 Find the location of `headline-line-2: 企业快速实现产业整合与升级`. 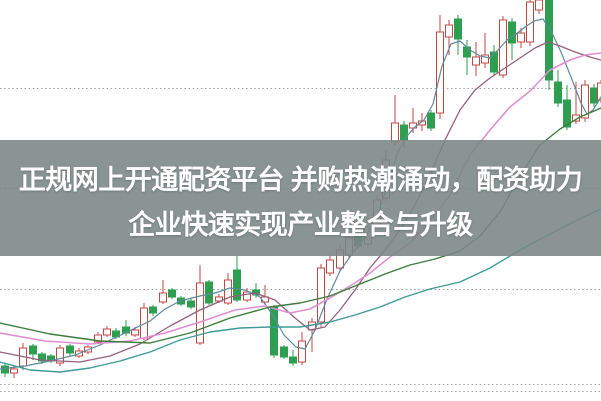

headline-line-2: 企业快速实现产业整合与升级 is located at coordinates (300, 225).